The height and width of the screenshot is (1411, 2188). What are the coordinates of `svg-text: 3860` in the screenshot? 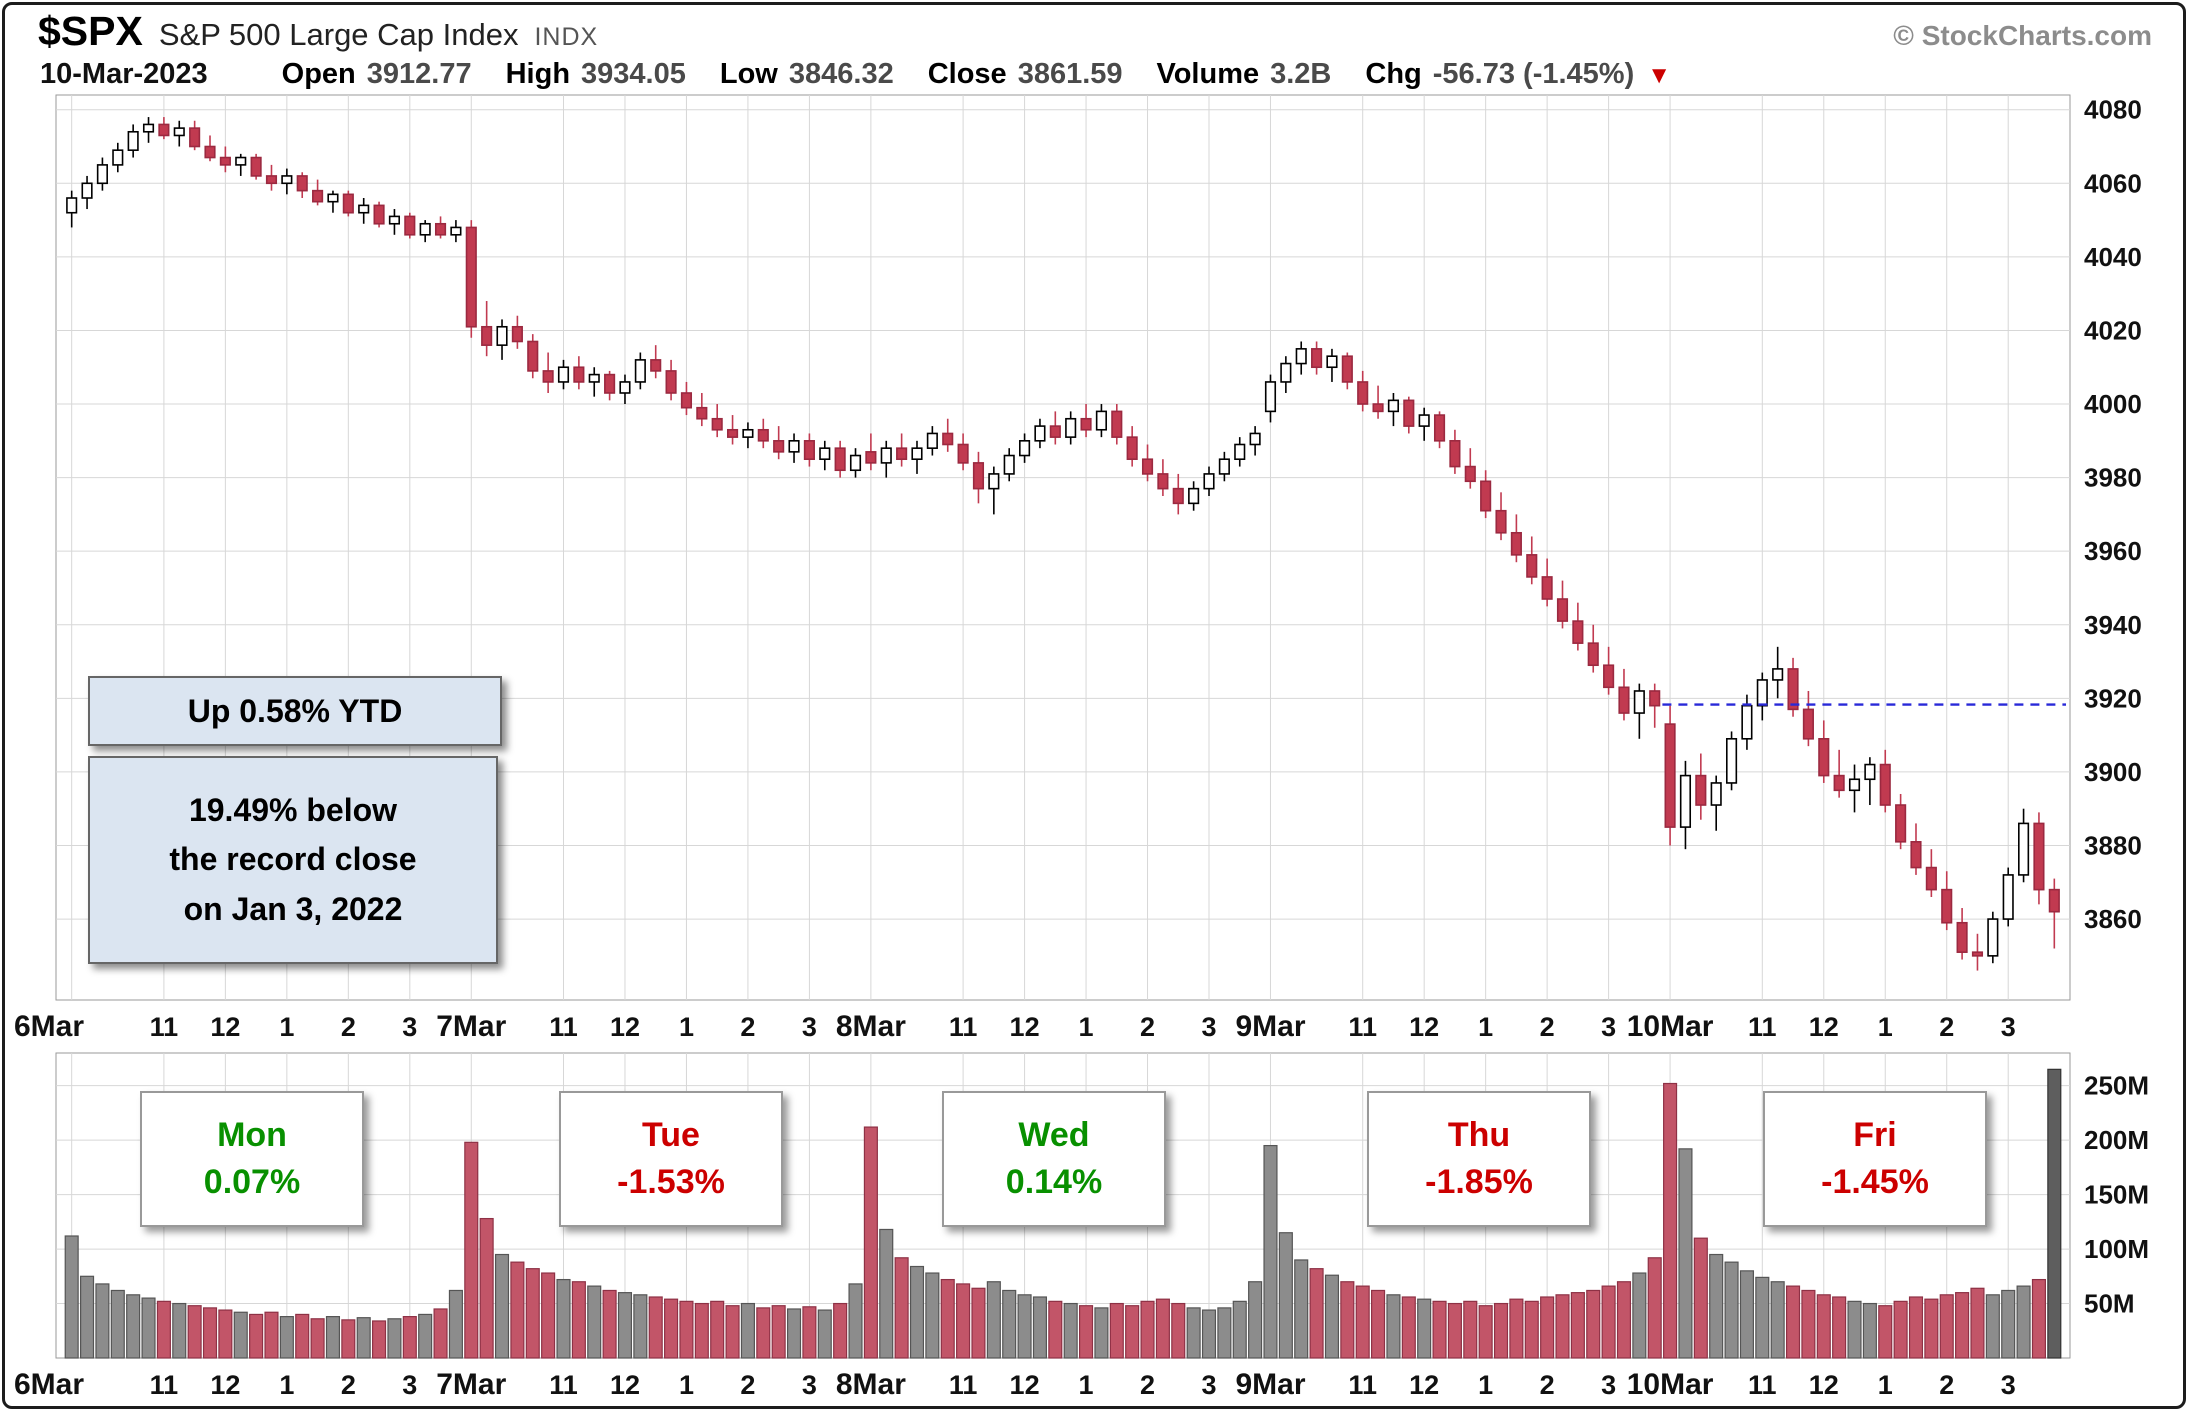 It's located at (2113, 919).